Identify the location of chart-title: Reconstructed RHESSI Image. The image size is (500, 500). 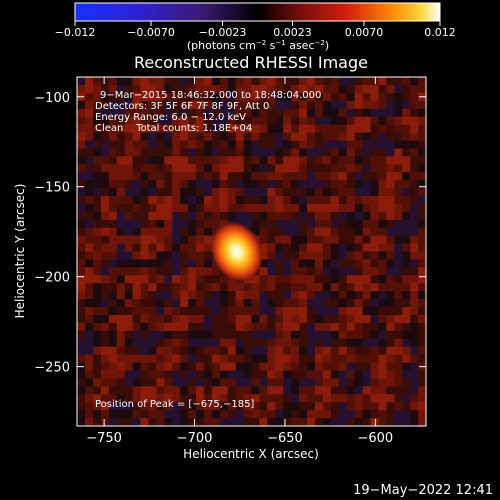
(251, 62).